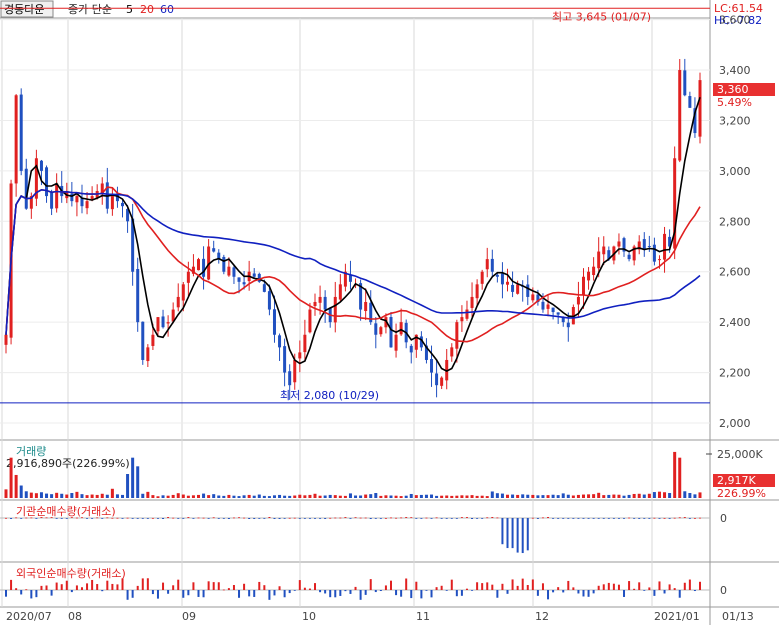 This screenshot has width=779, height=625. Describe the element at coordinates (358, 474) in the screenshot. I see `volume-bars` at that location.